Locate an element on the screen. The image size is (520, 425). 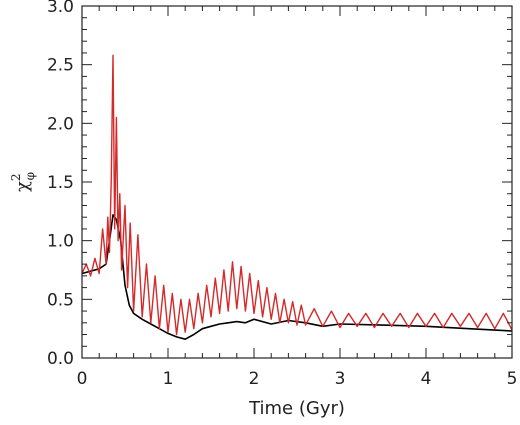
x-tick-label: 0 is located at coordinates (82, 379).